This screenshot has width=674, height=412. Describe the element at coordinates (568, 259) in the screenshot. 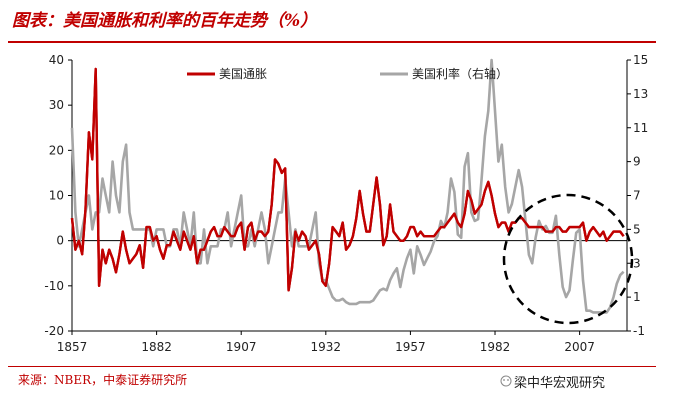

I see `highlight-circle` at that location.